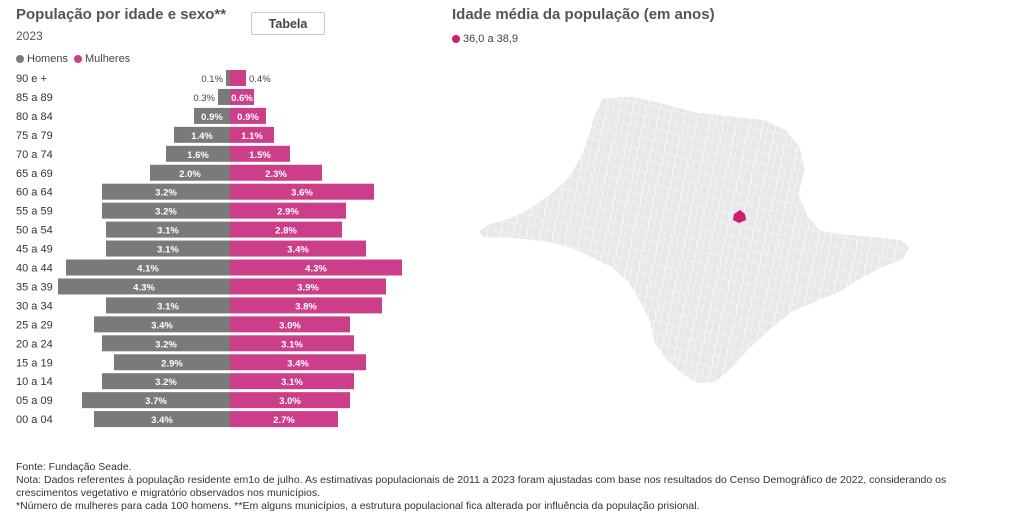 The height and width of the screenshot is (520, 1024). I want to click on bar-women-label: 3.0%, so click(290, 401).